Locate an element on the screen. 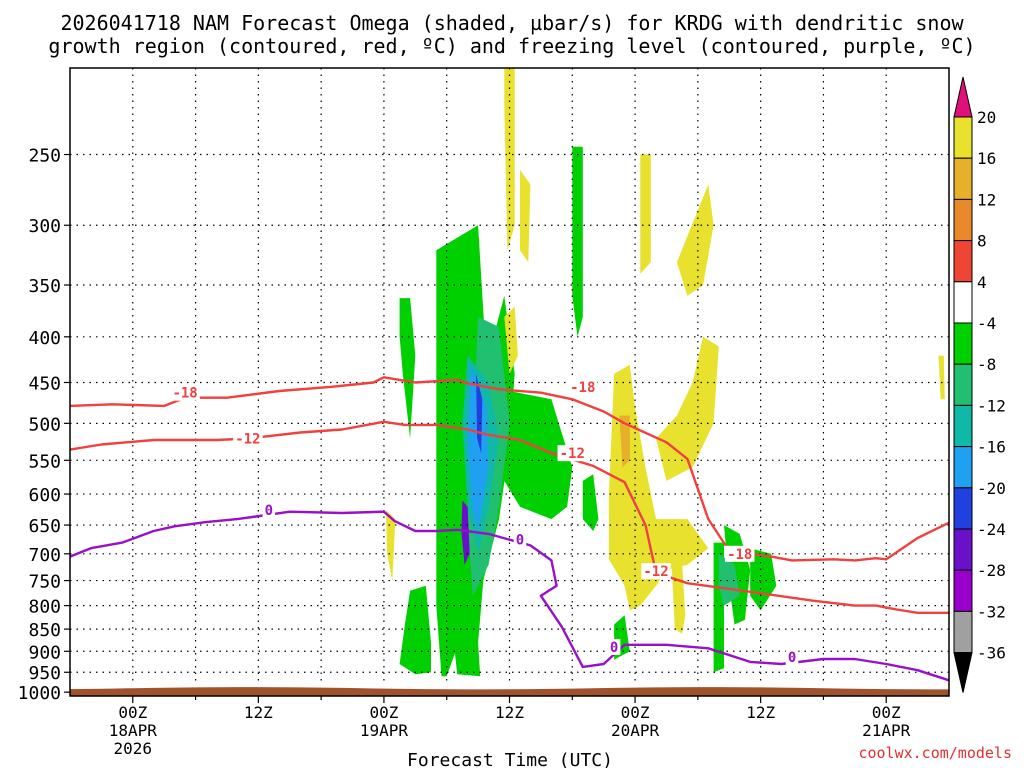 The width and height of the screenshot is (1024, 768). y-tick-label: 750 is located at coordinates (44, 582).